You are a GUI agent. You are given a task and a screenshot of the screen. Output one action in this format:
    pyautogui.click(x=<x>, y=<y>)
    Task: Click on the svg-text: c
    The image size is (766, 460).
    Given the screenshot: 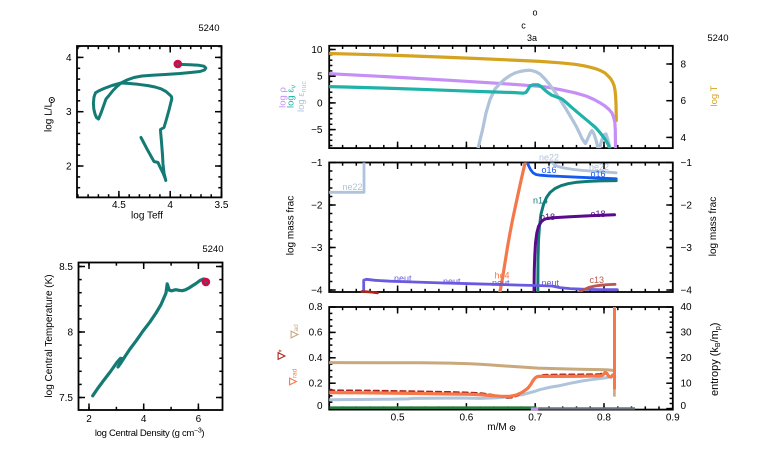 What is the action you would take?
    pyautogui.click(x=523, y=26)
    